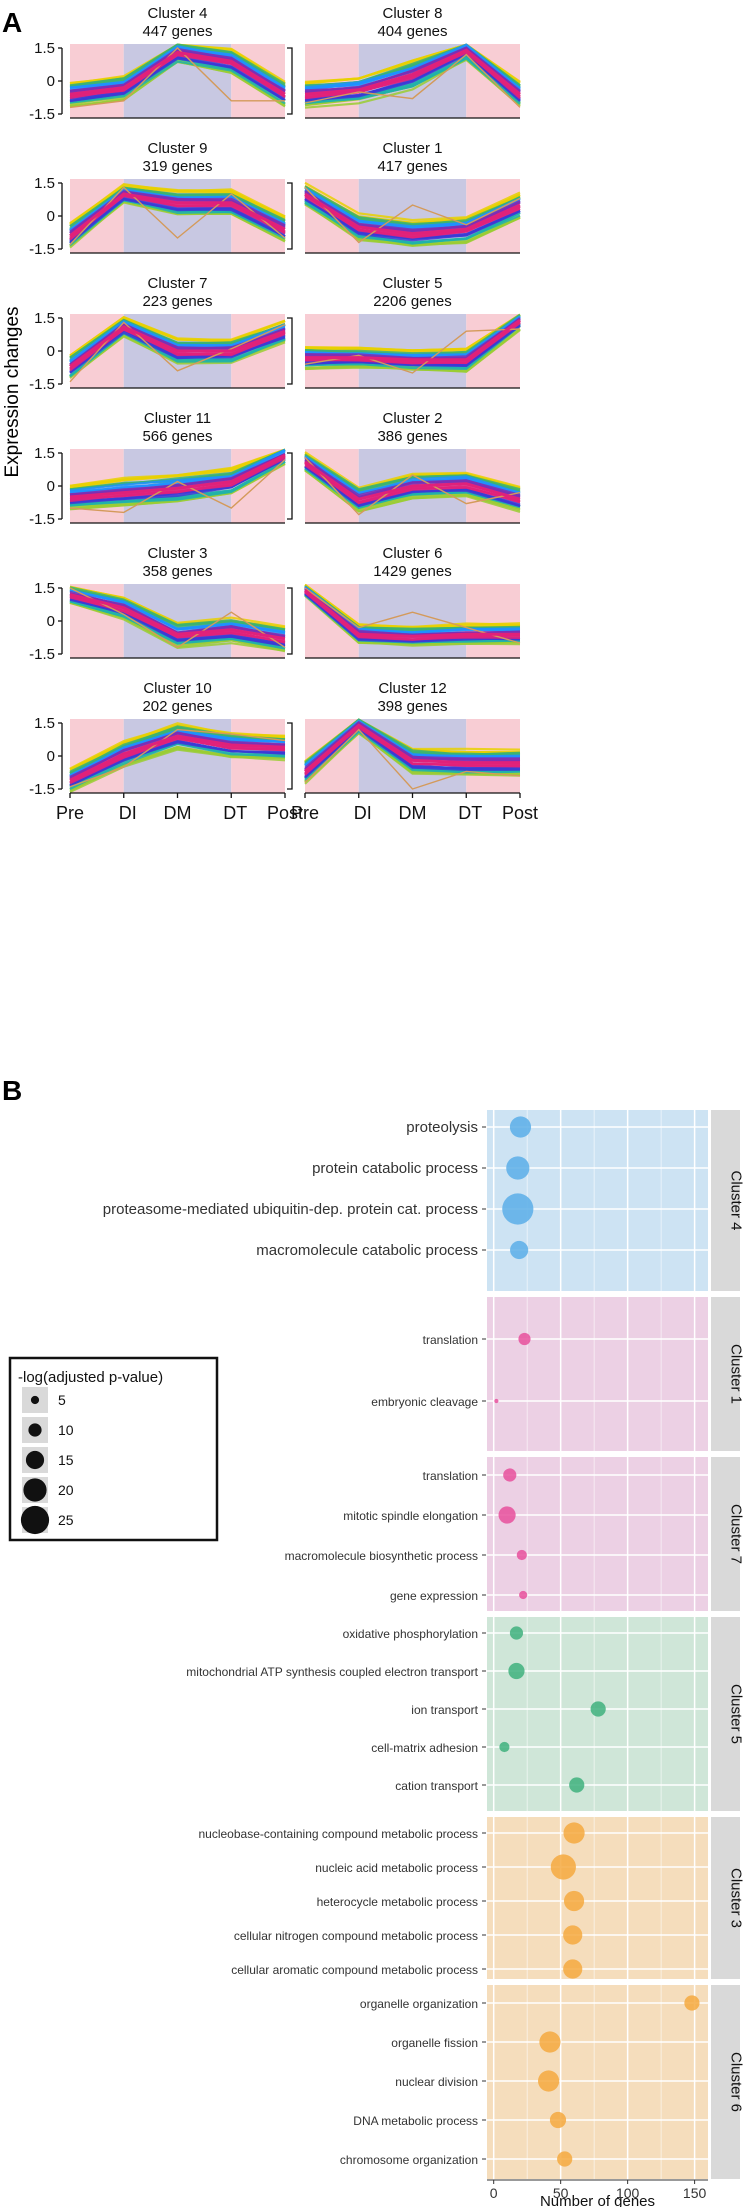 The image size is (744, 2207). What do you see at coordinates (736, 1534) in the screenshot?
I see `strip-label: Cluster 7` at bounding box center [736, 1534].